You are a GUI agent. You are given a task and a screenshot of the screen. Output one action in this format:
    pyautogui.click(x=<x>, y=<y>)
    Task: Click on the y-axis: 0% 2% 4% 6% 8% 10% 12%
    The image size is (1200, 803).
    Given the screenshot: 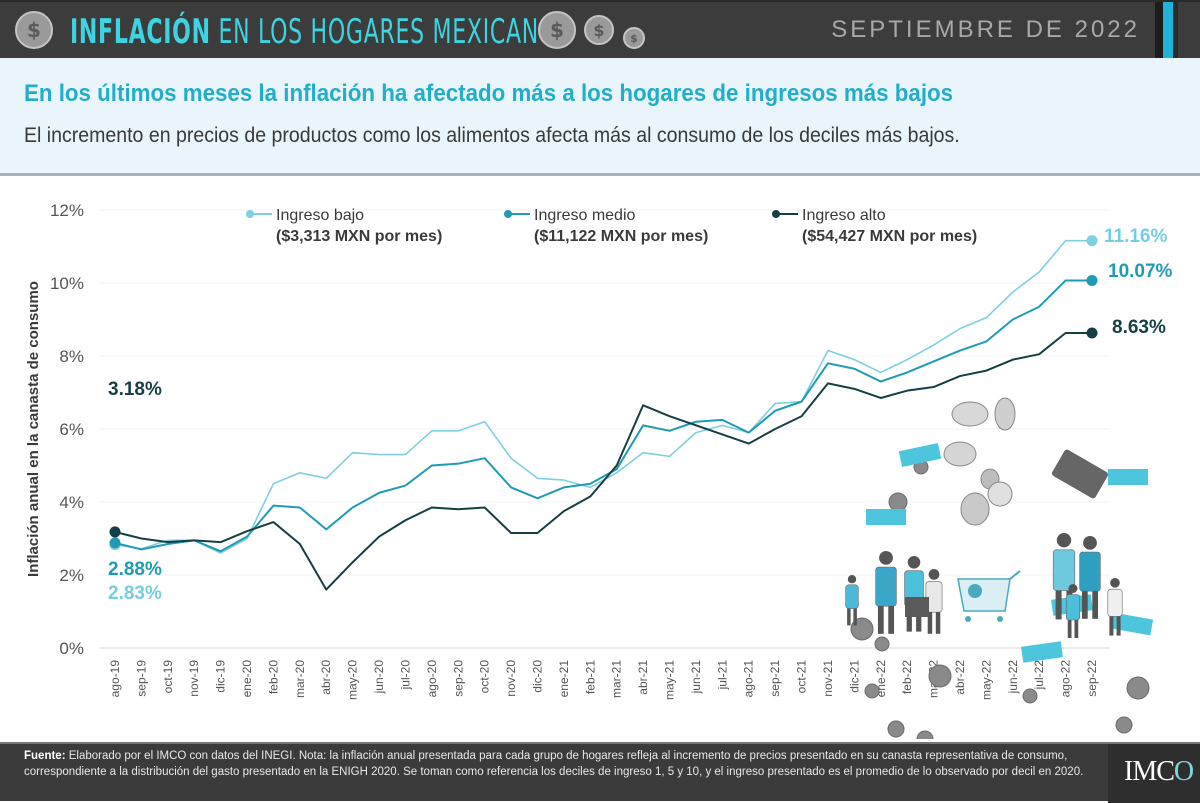 What is the action you would take?
    pyautogui.click(x=67, y=429)
    